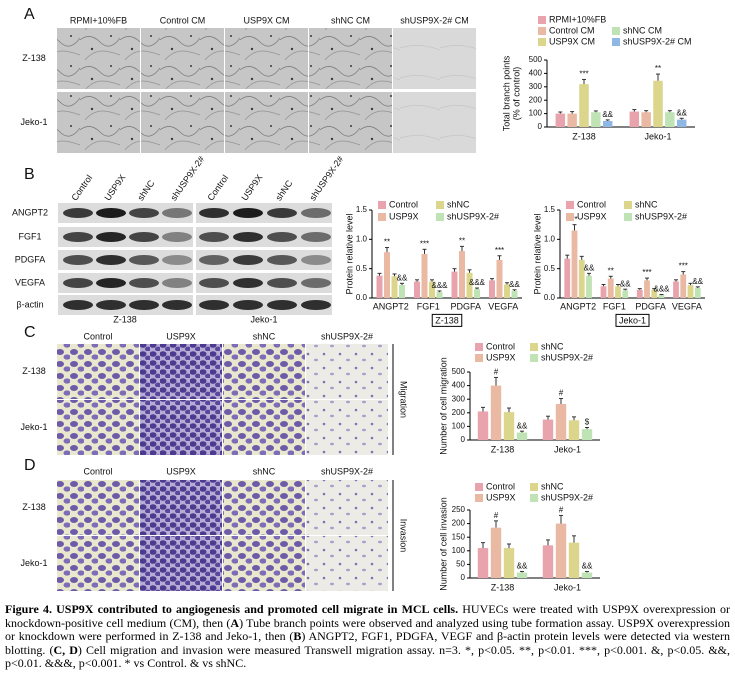 Image resolution: width=735 pixels, height=700 pixels. Describe the element at coordinates (33, 427) in the screenshot. I see `row-label: Jeko-1` at that location.